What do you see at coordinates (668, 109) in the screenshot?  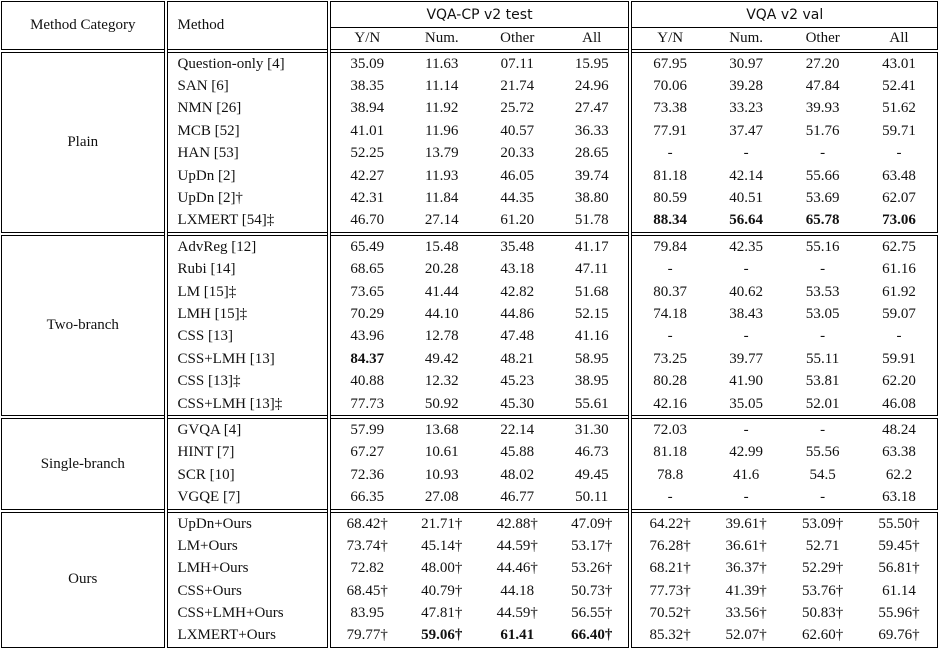 I see `value-cell: 73.38` at bounding box center [668, 109].